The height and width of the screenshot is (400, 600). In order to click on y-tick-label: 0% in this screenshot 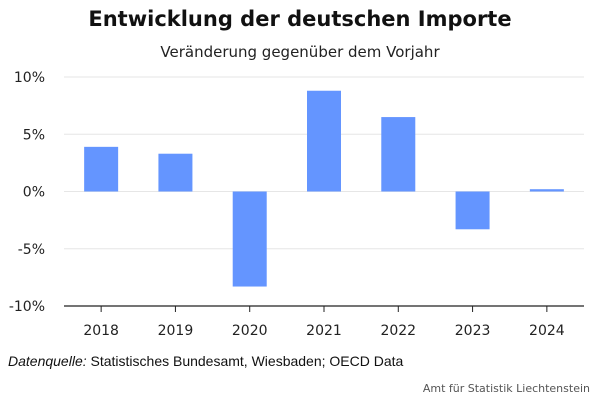, I will do `click(34, 193)`.